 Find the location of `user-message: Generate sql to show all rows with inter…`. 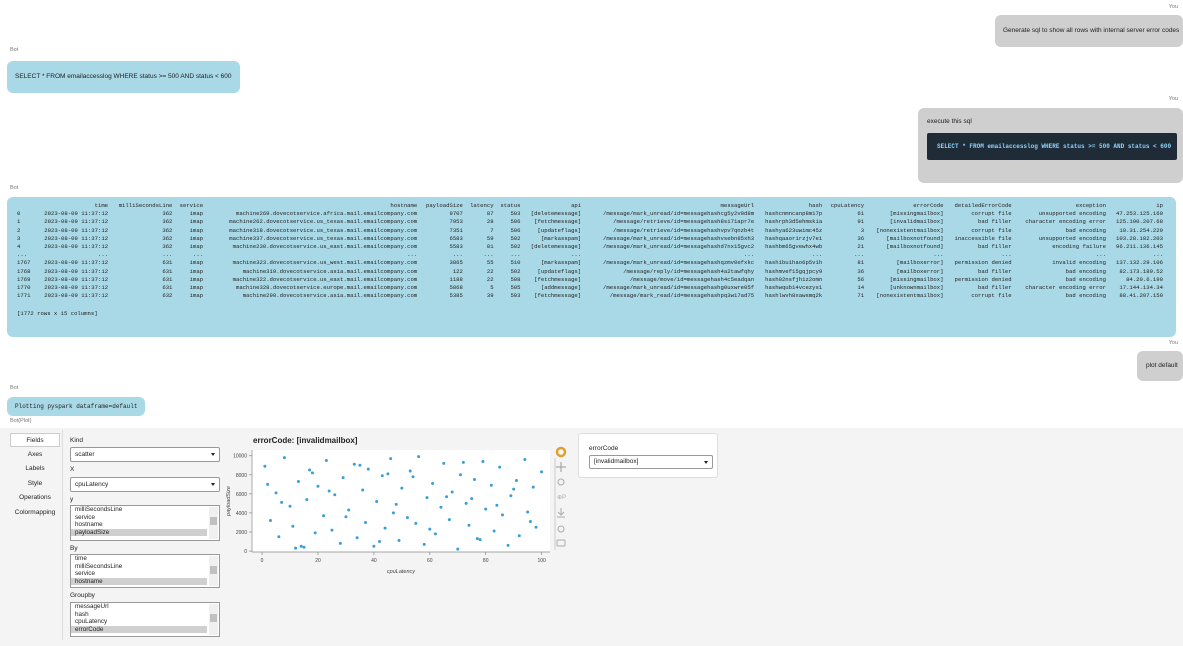

user-message: Generate sql to show all rows with inter… is located at coordinates (1089, 31).